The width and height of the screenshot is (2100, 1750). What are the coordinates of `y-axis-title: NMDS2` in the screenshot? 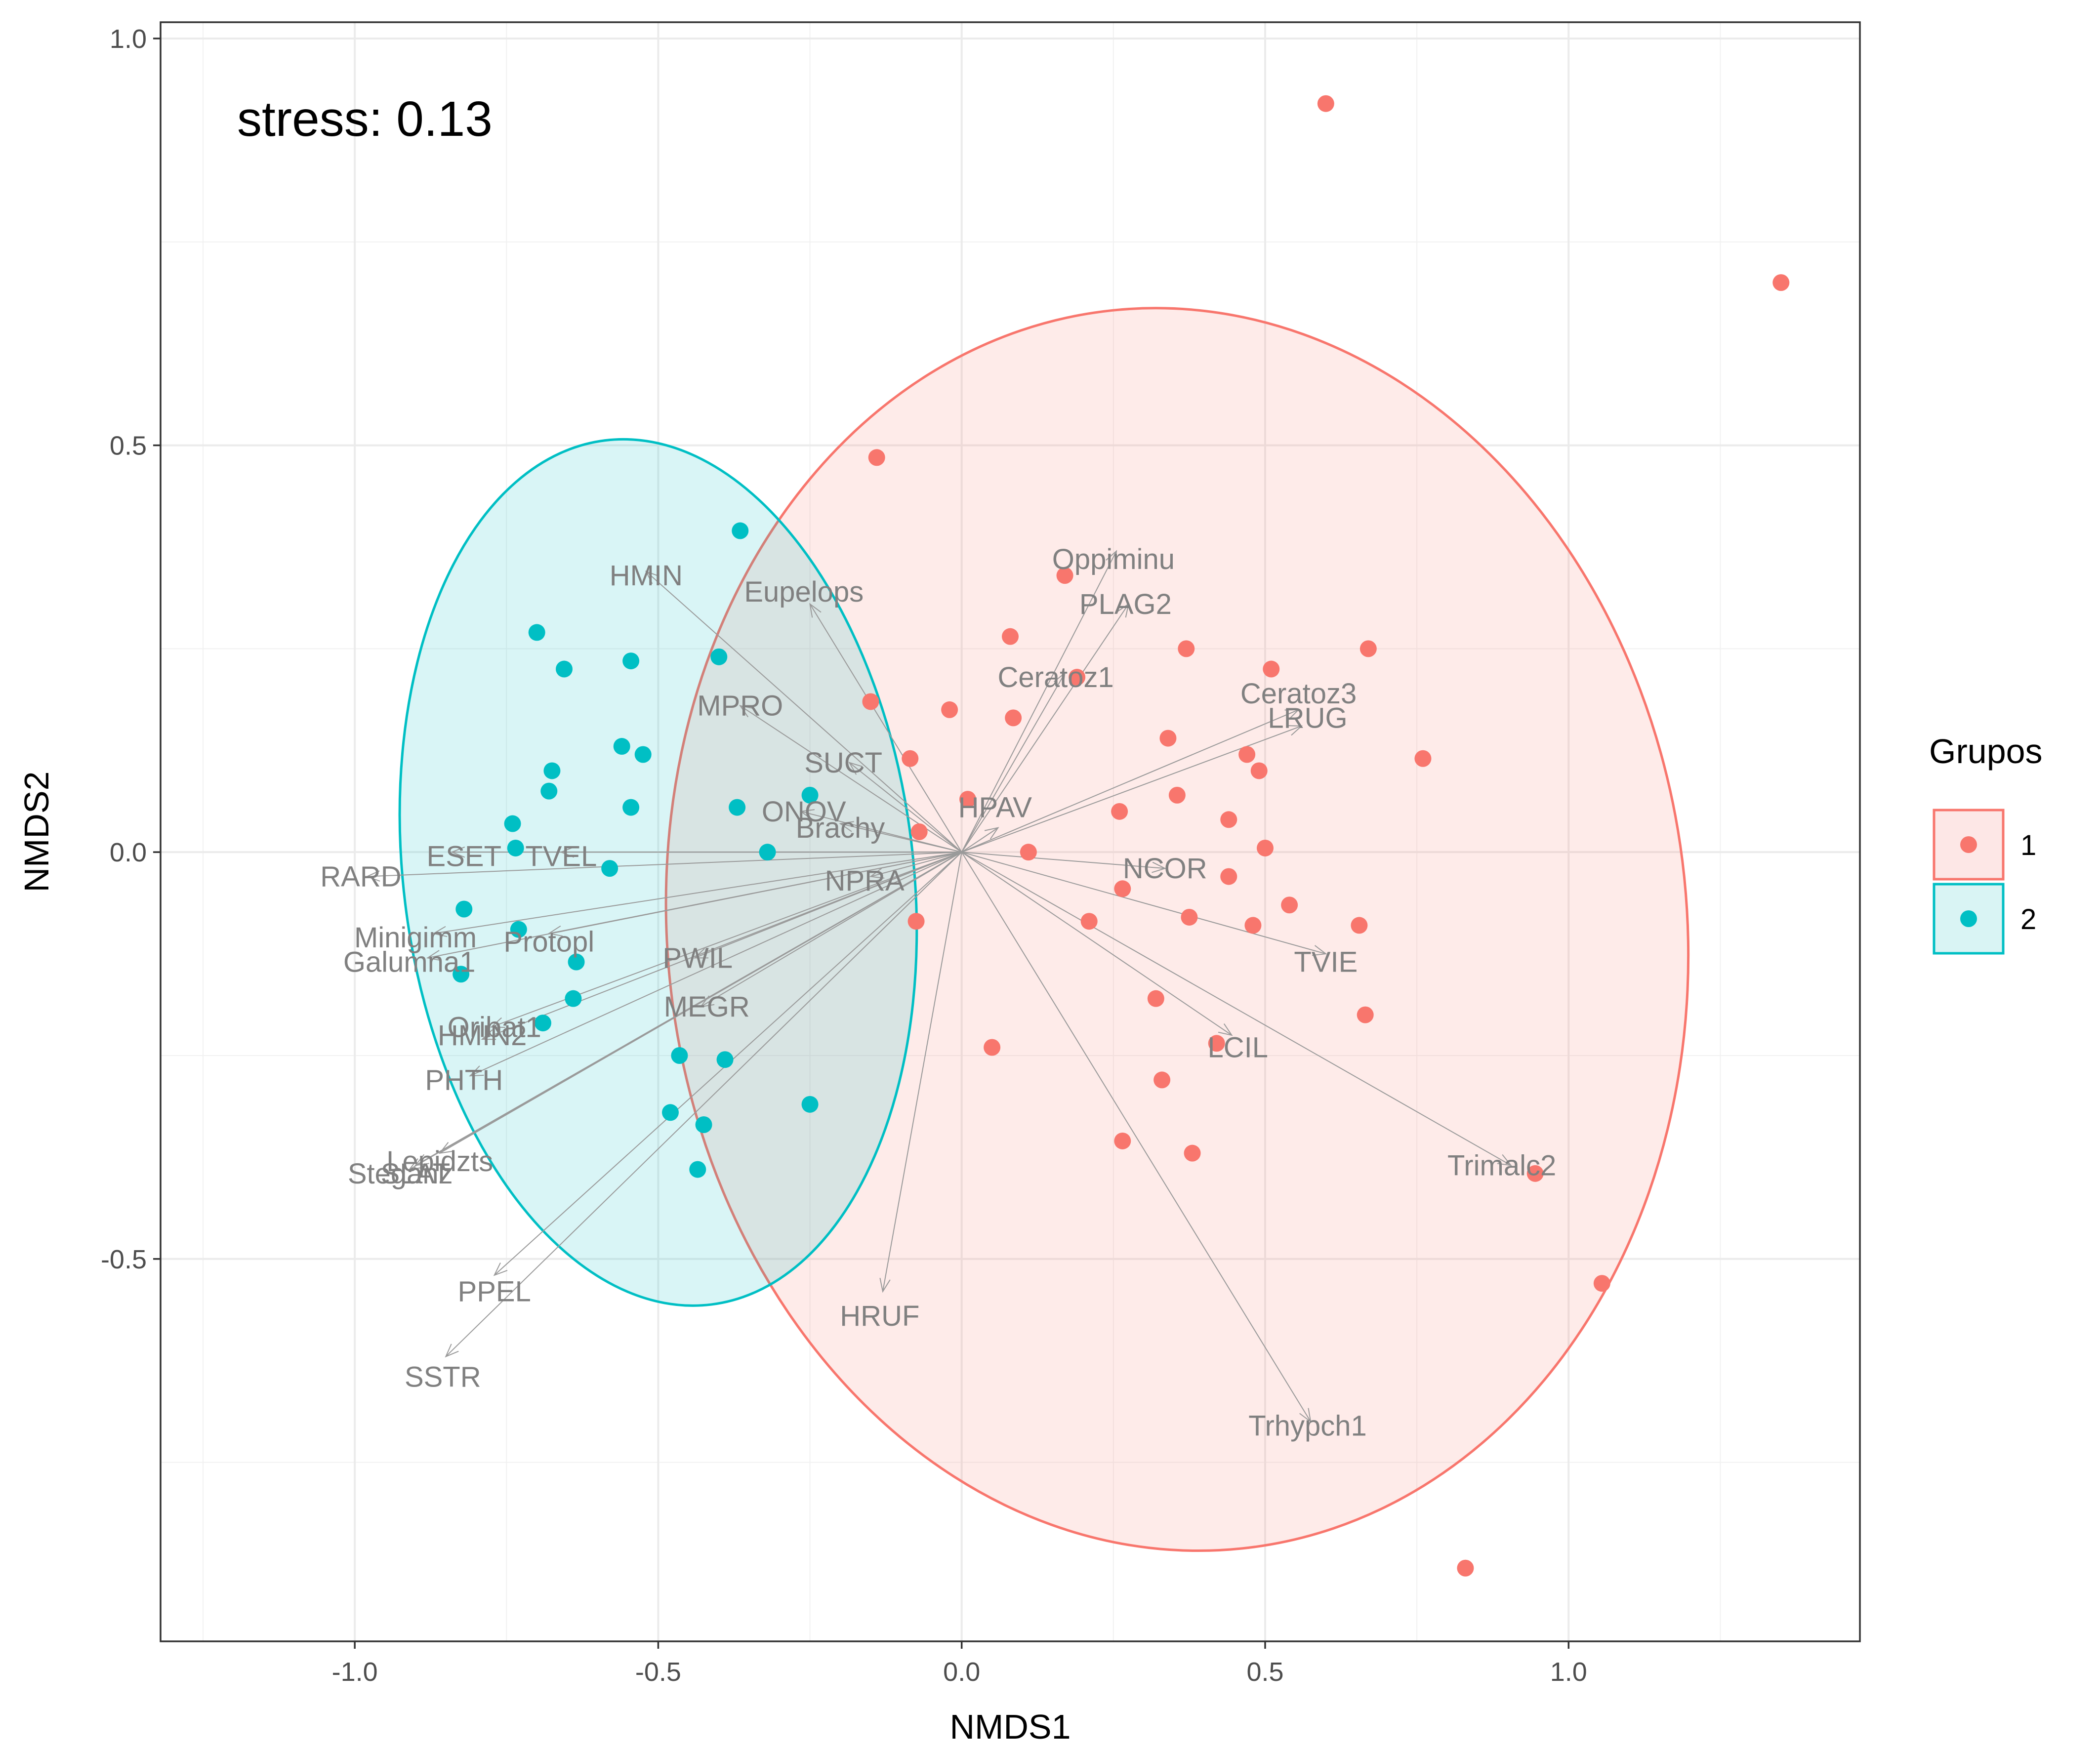 It's located at (37, 831).